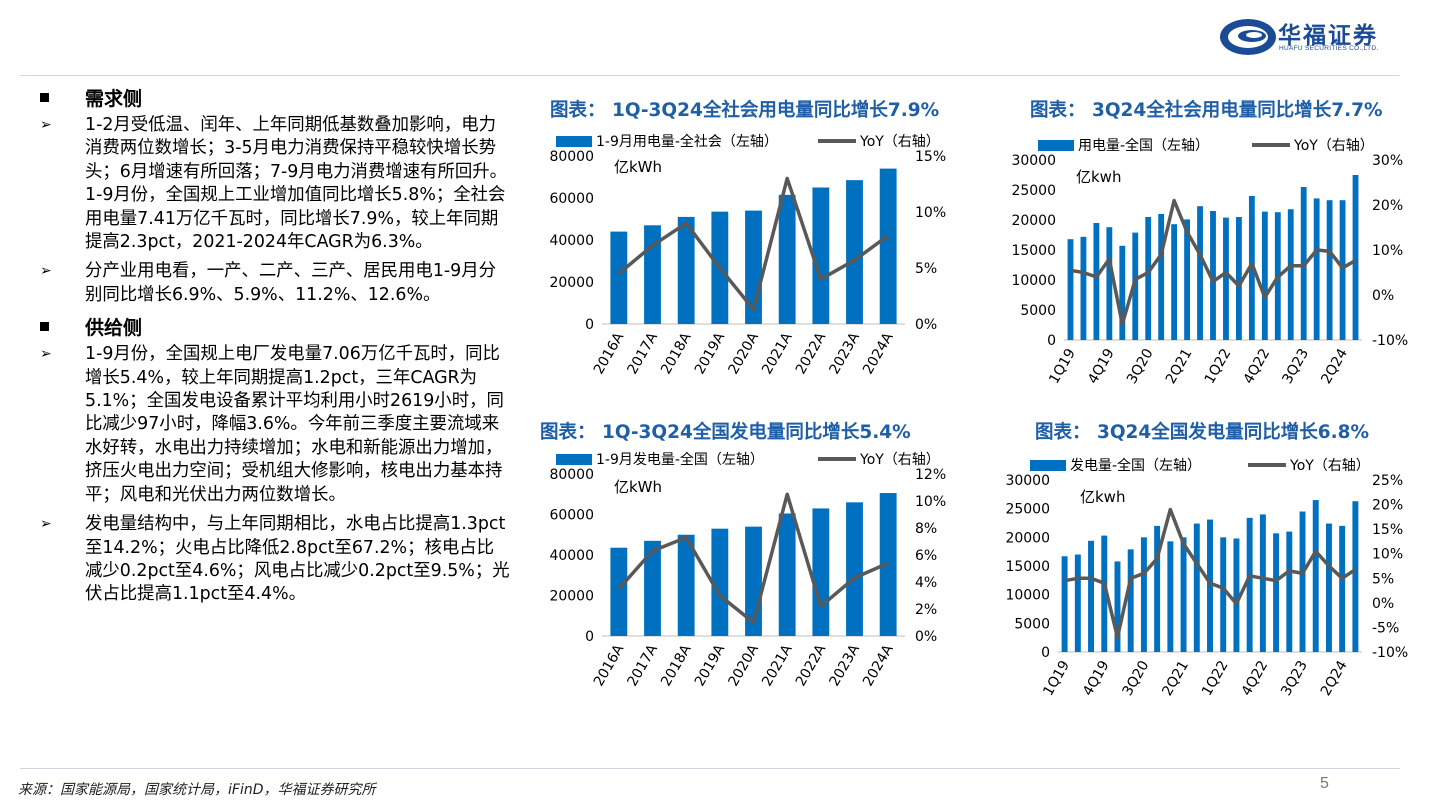 Image resolution: width=1440 pixels, height=810 pixels. What do you see at coordinates (1294, 678) in the screenshot?
I see `x-tick-label: 3Q23` at bounding box center [1294, 678].